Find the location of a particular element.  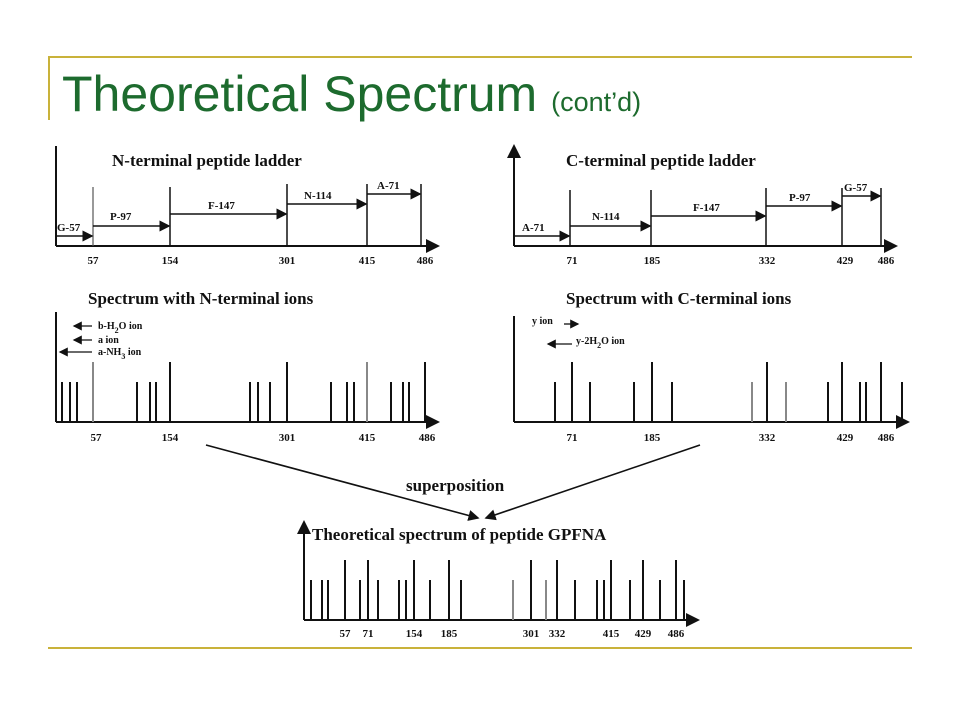

combined-tick-label: 332 is located at coordinates (557, 634).